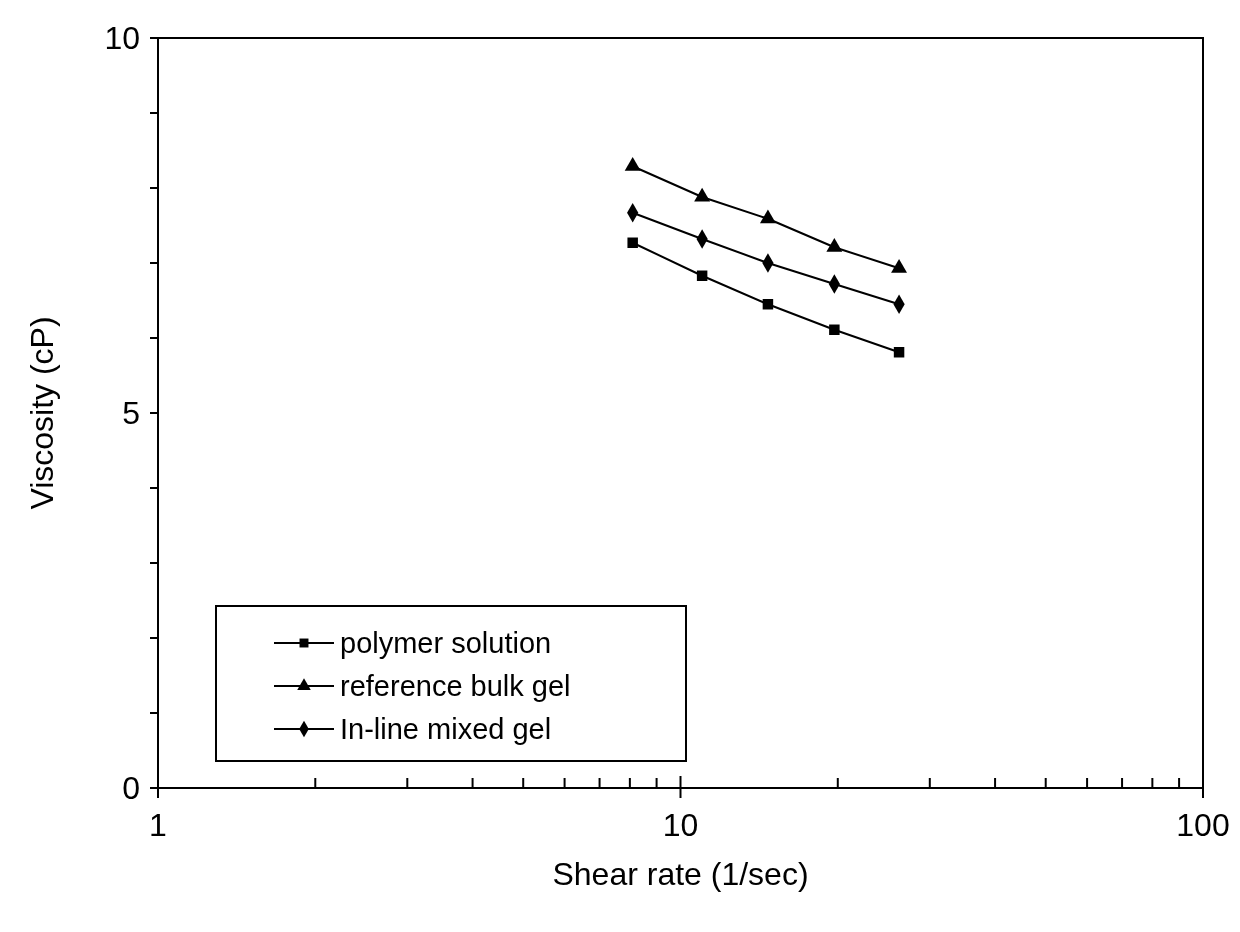 The width and height of the screenshot is (1240, 932). What do you see at coordinates (455, 686) in the screenshot?
I see `legend-label: reference bulk gel` at bounding box center [455, 686].